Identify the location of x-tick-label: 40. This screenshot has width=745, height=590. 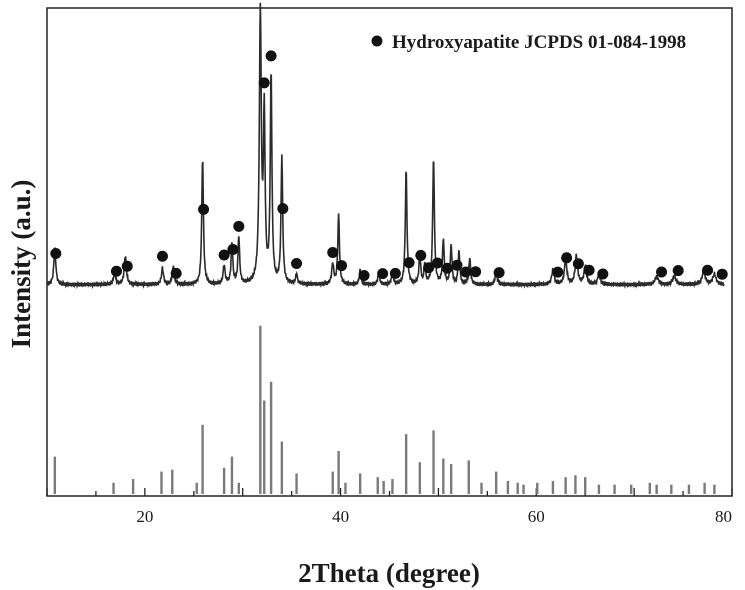
(340, 516).